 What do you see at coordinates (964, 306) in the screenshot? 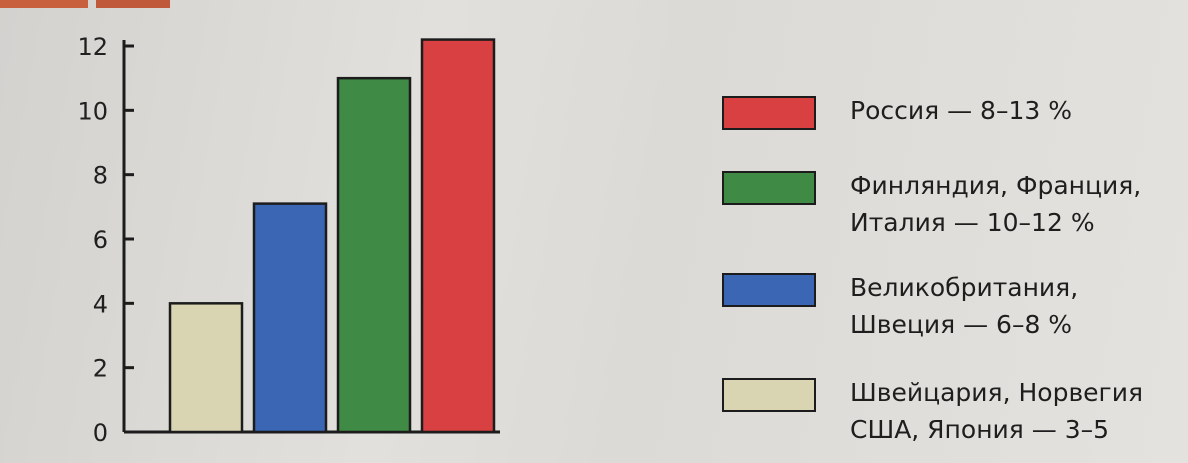
I see `legend-label-uk-sweden: Великобритания, Швеция — 6–8 %` at bounding box center [964, 306].